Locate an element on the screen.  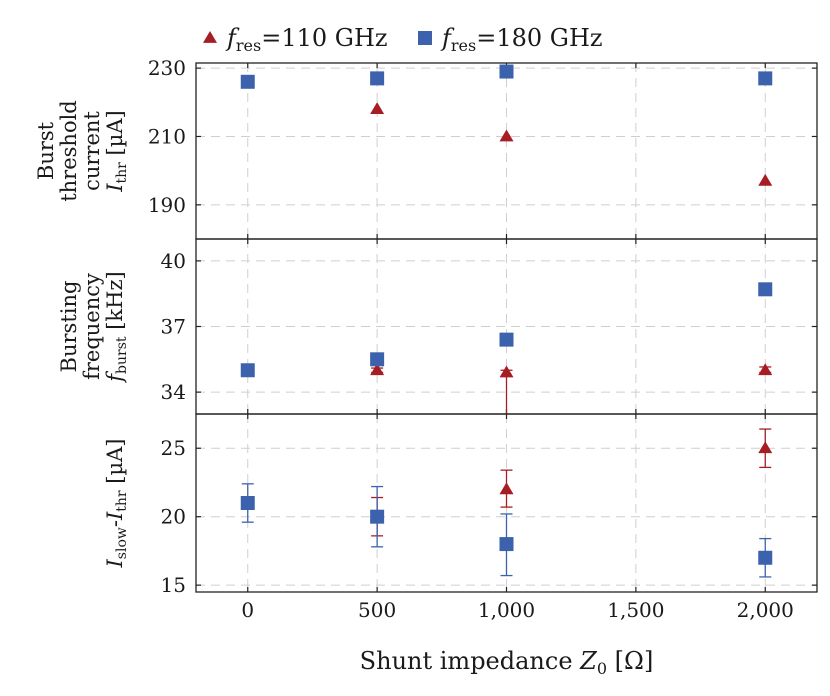
y-axis-title-line: threshold is located at coordinates (69, 151).